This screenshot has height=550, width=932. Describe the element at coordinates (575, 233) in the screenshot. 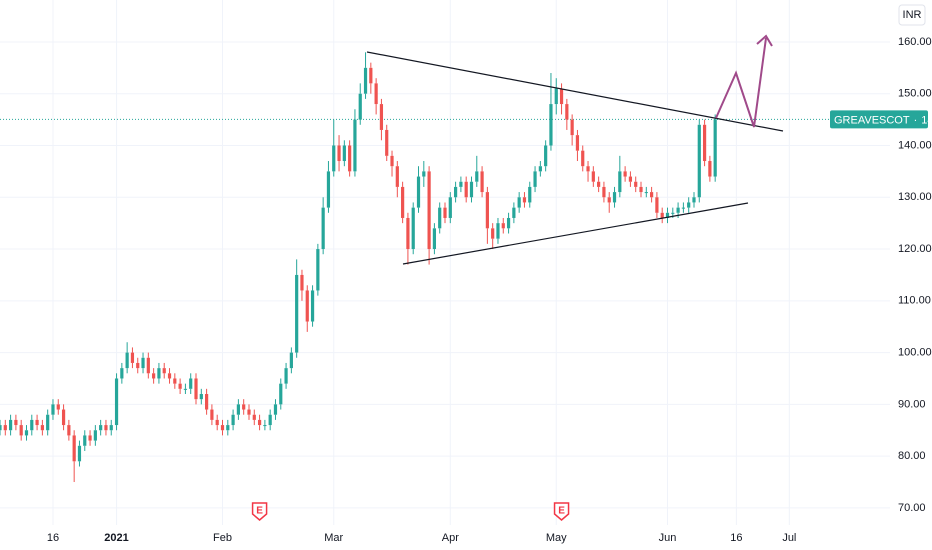

I see `trendline` at that location.